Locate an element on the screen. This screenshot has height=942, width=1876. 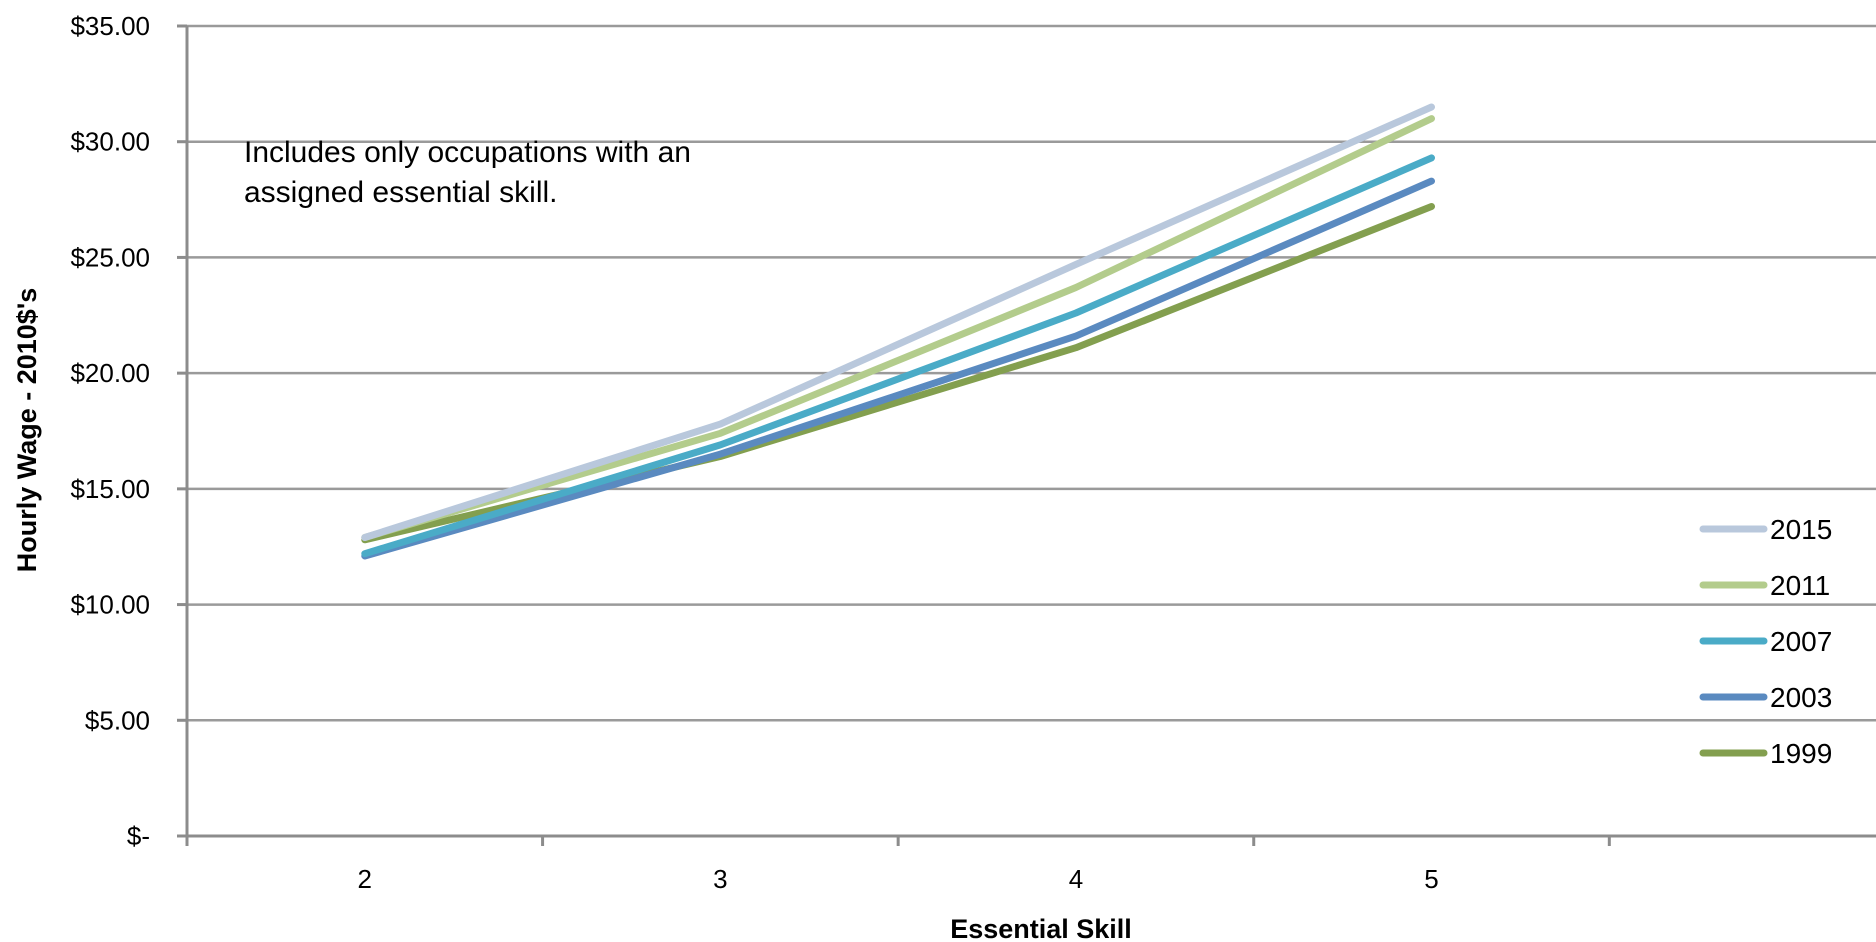
x-tick-label: 2 is located at coordinates (365, 879).